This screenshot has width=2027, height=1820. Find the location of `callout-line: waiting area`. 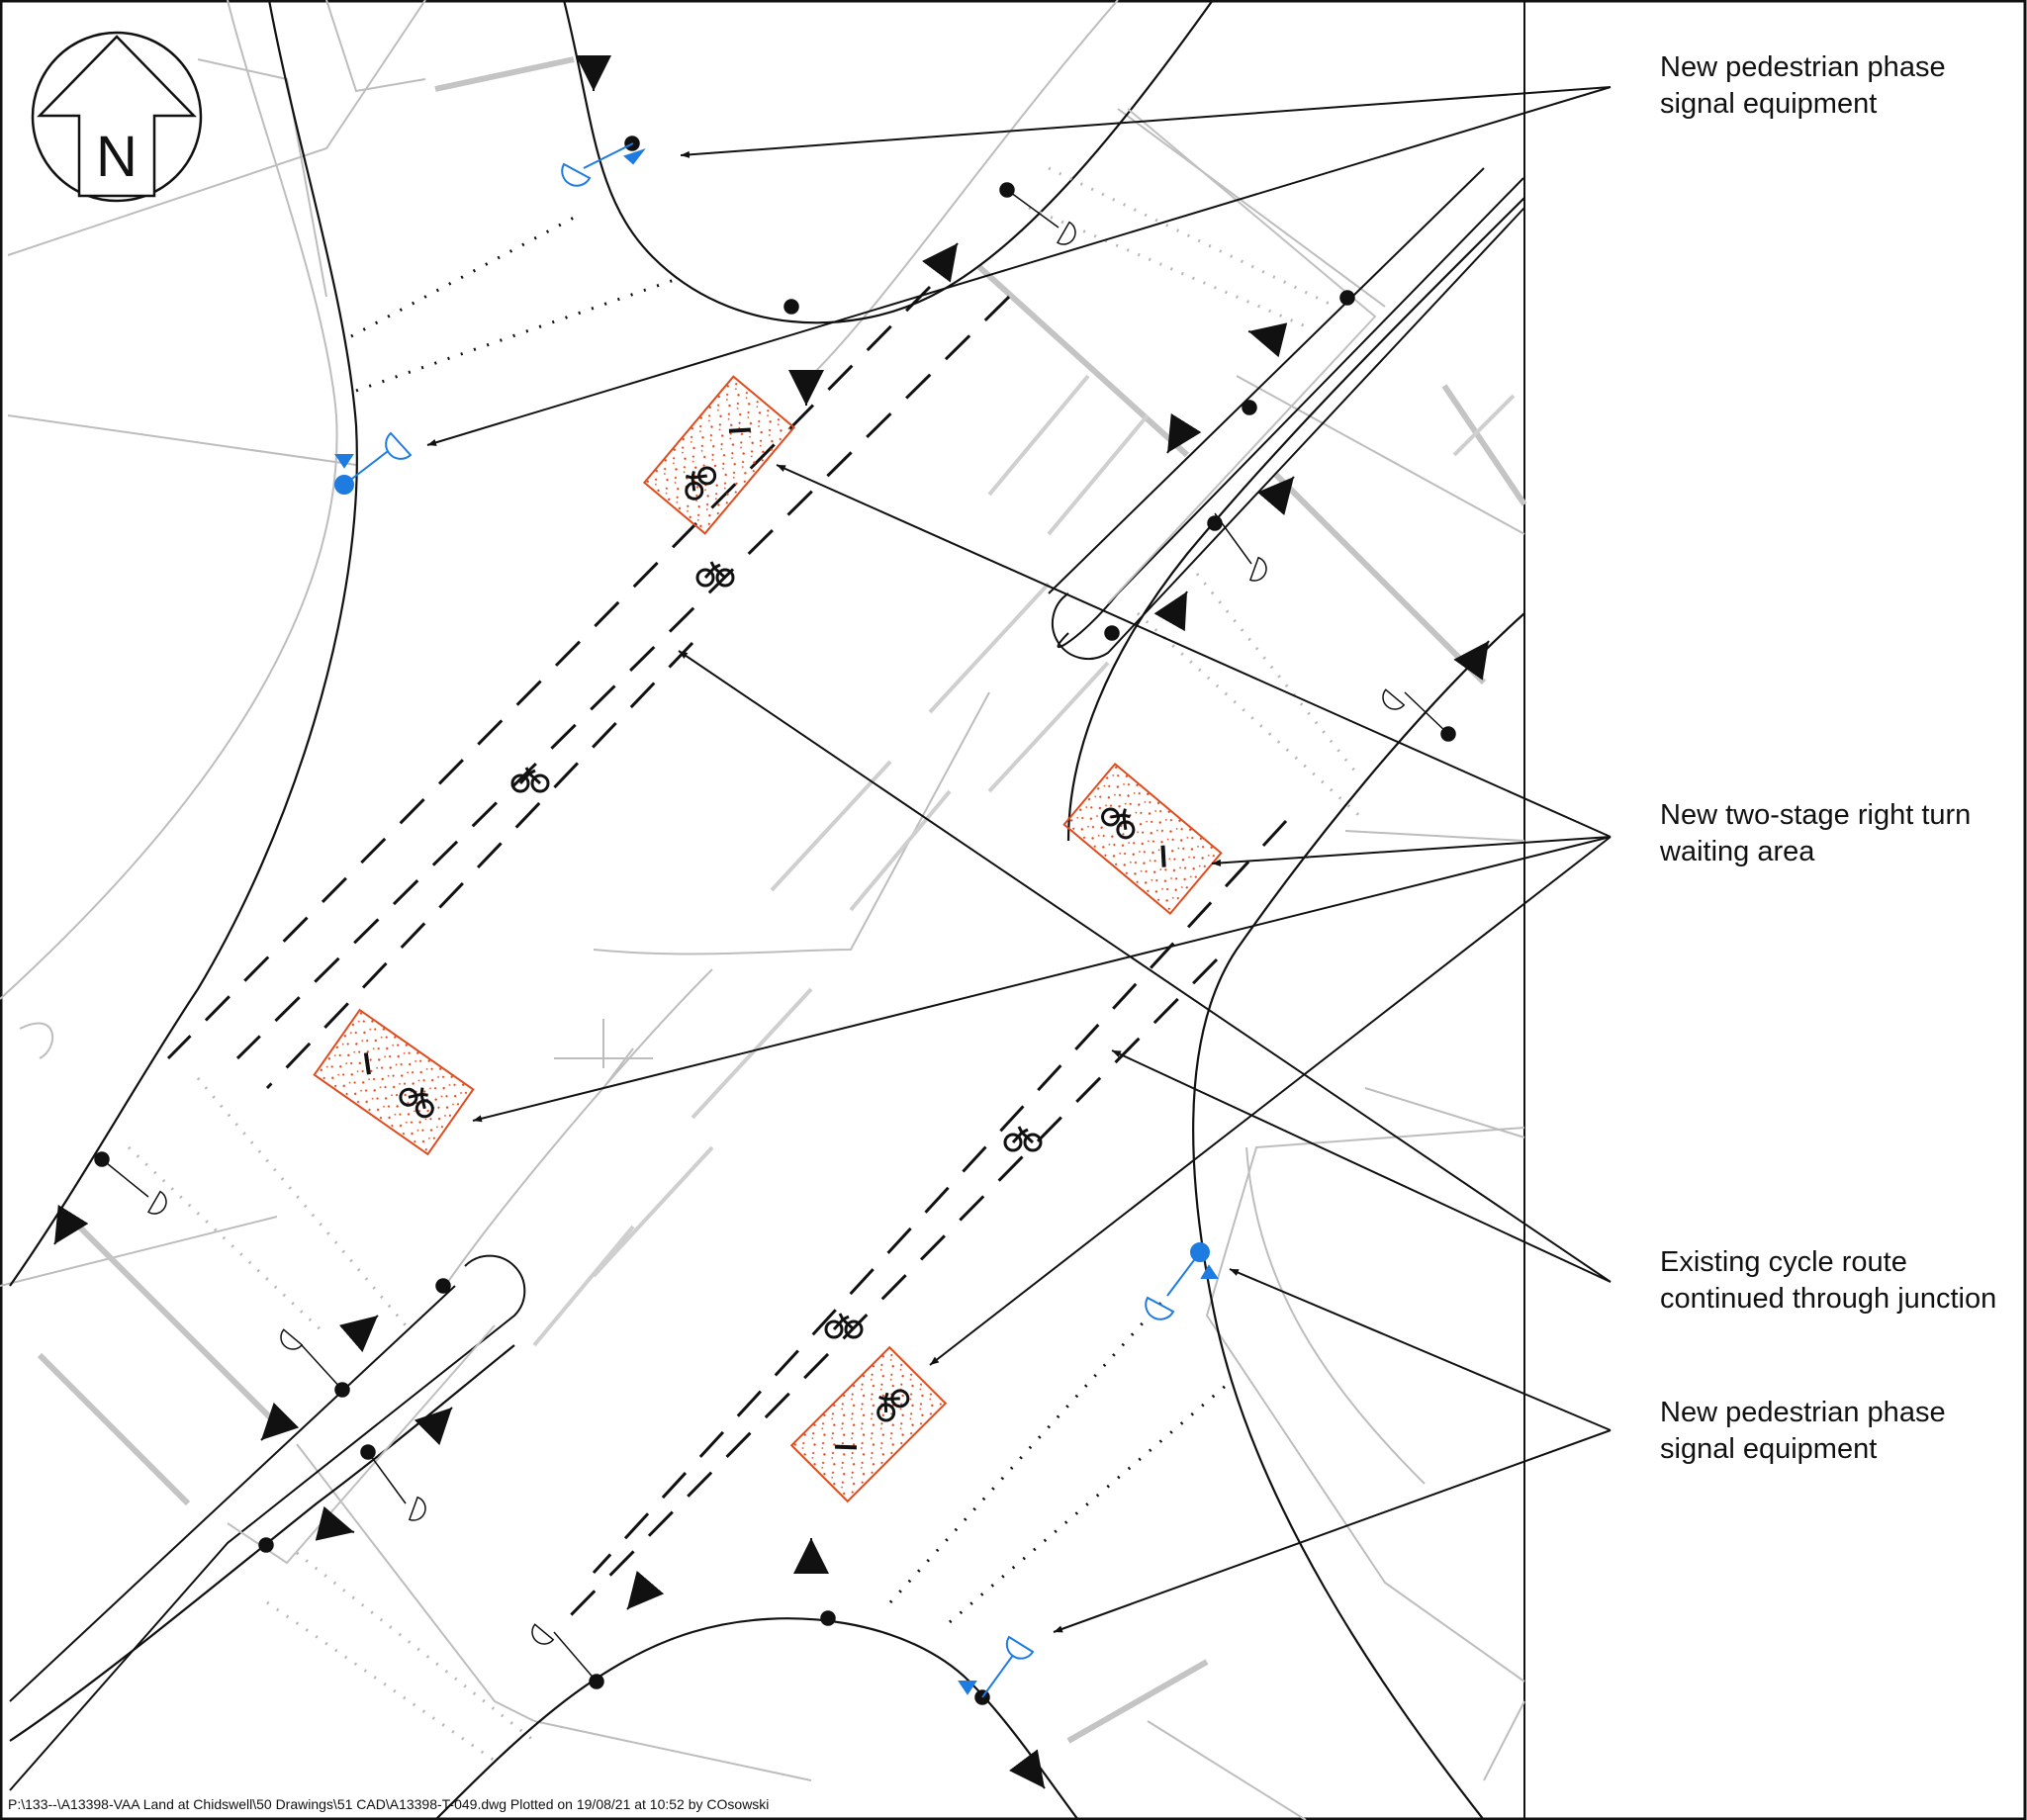

callout-line: waiting area is located at coordinates (1738, 851).